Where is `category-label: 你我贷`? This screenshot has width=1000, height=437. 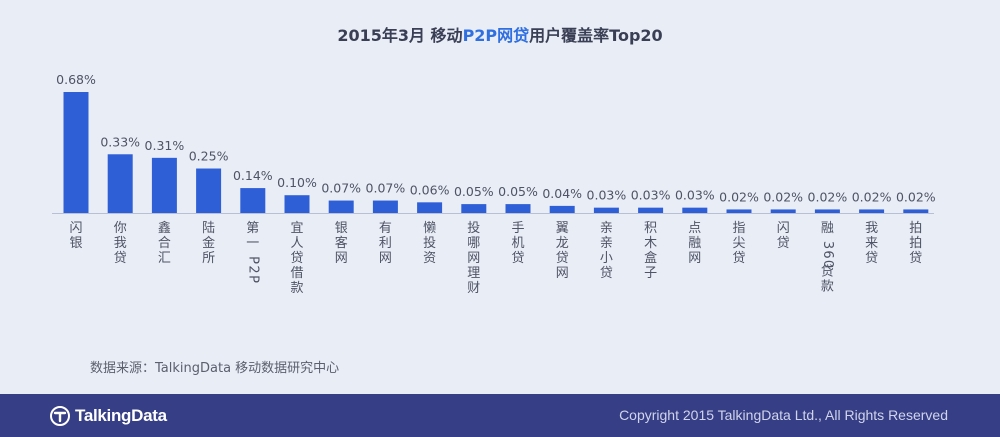 category-label: 你我贷 is located at coordinates (120, 243).